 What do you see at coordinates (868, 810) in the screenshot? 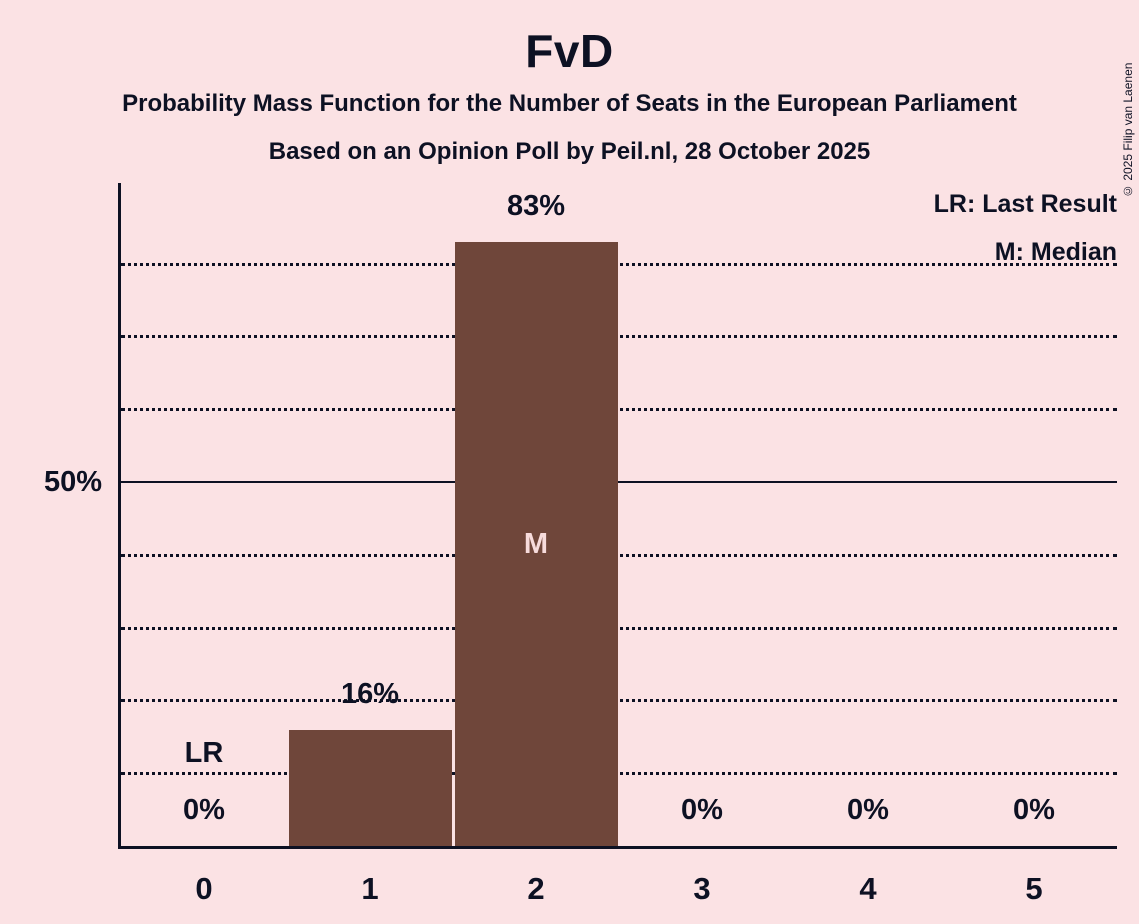
I see `value-label-seat-4: 0%` at bounding box center [868, 810].